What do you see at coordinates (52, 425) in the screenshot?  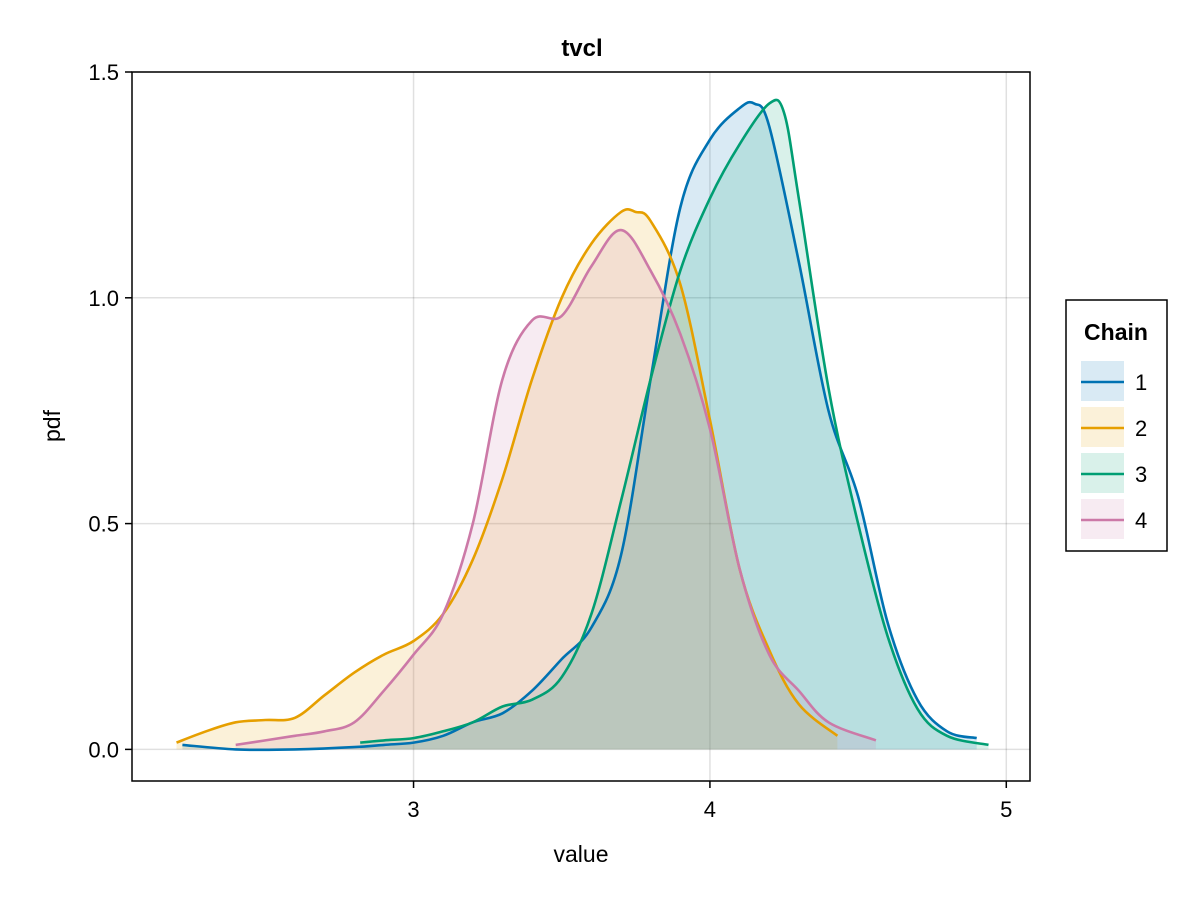 I see `y-axis-label: pdf` at bounding box center [52, 425].